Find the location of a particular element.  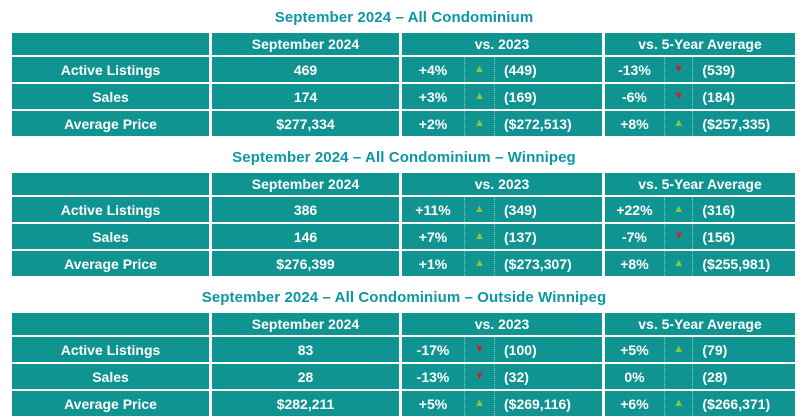

comparison-value: (449) is located at coordinates (548, 69).